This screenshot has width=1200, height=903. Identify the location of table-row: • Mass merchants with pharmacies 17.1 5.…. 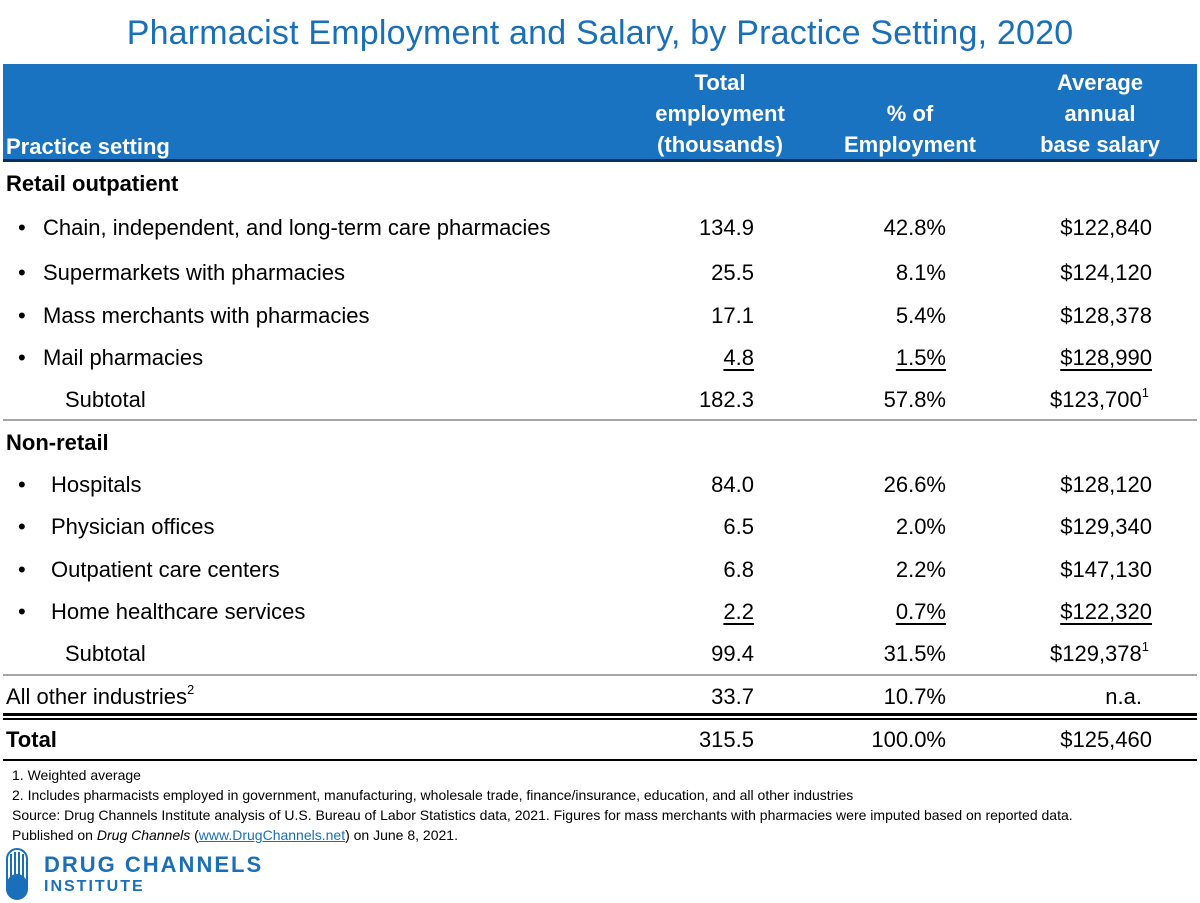
(600, 316).